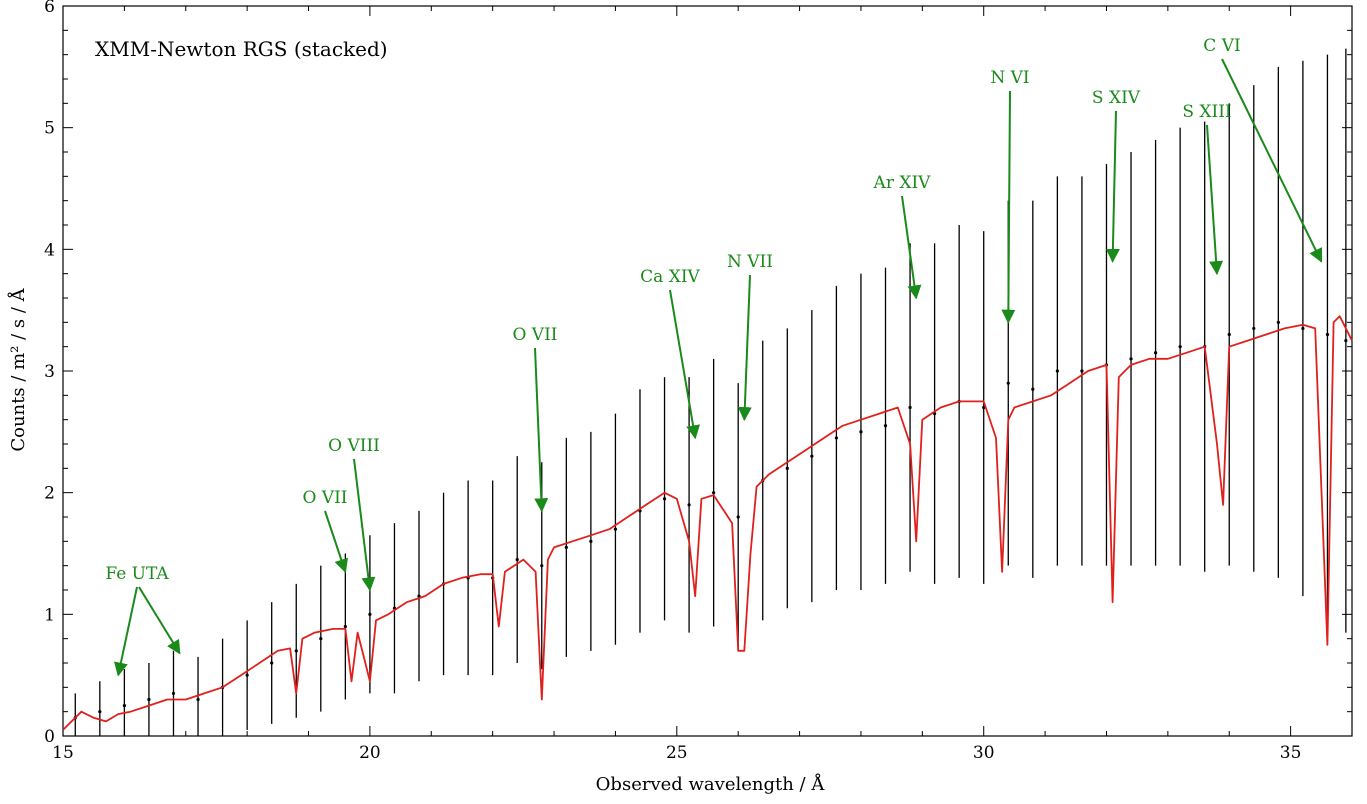 Image resolution: width=1367 pixels, height=804 pixels. What do you see at coordinates (750, 262) in the screenshot?
I see `annotation-label: N VII` at bounding box center [750, 262].